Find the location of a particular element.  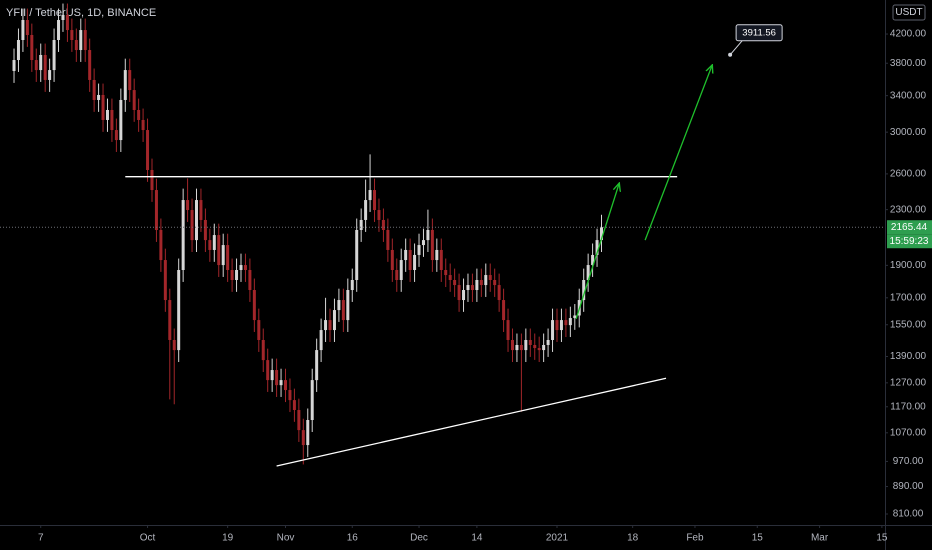

chart-title: YFII / TetherUS, 1D, BINANCE is located at coordinates (81, 13).